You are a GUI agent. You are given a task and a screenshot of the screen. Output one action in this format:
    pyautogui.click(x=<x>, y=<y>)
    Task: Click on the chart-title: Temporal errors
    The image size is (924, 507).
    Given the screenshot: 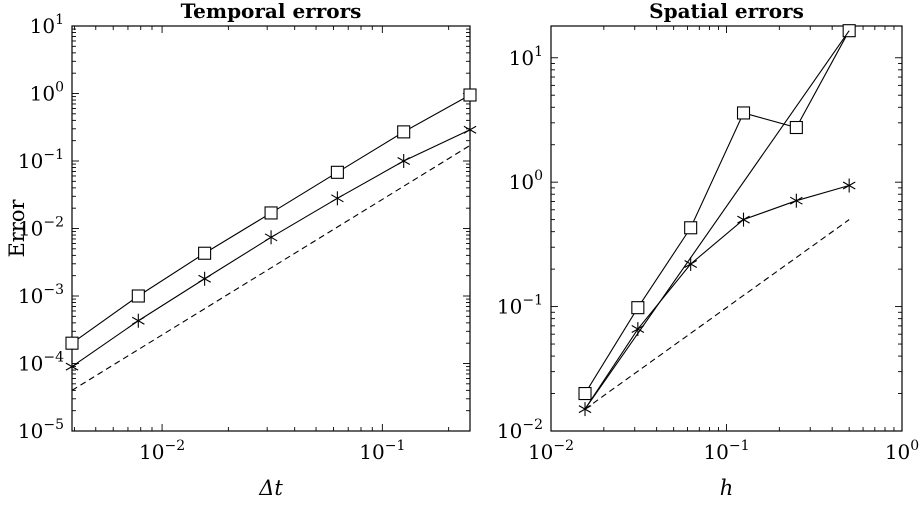 What is the action you would take?
    pyautogui.click(x=271, y=11)
    